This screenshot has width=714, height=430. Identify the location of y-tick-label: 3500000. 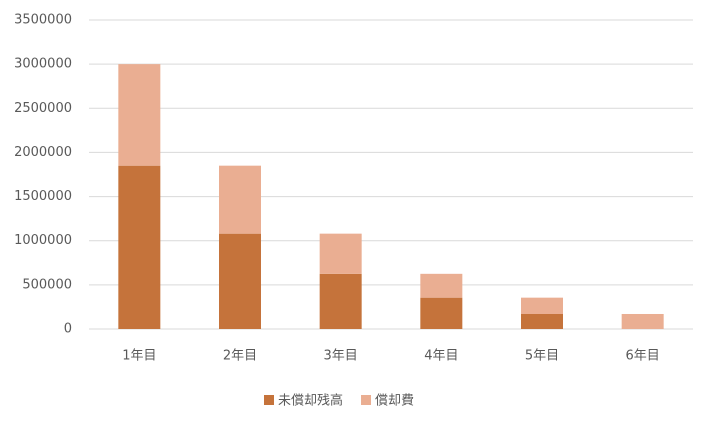
(43, 20).